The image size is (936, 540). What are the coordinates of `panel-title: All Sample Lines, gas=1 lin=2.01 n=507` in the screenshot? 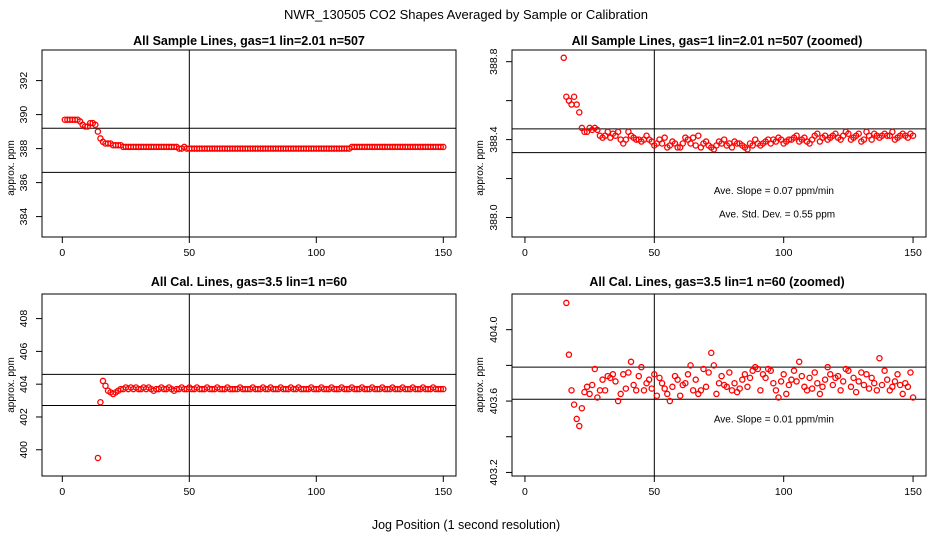 It's located at (249, 41).